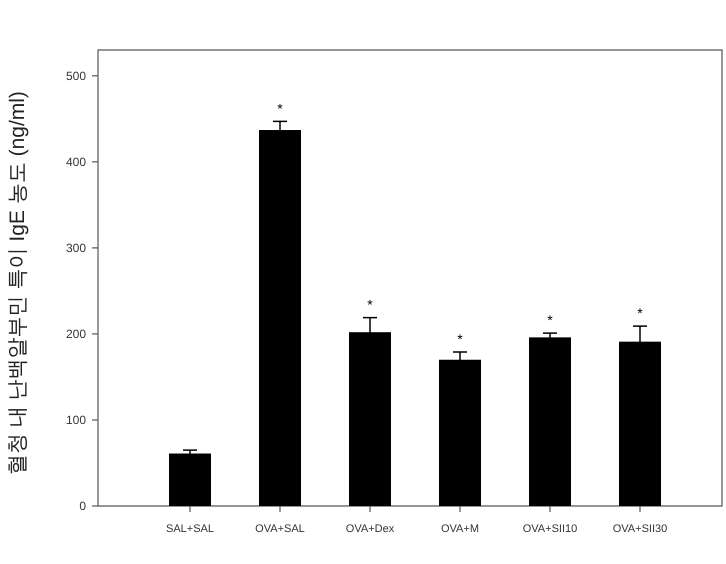 The image size is (726, 564). I want to click on x-tick-label: OVA+SAL, so click(280, 529).